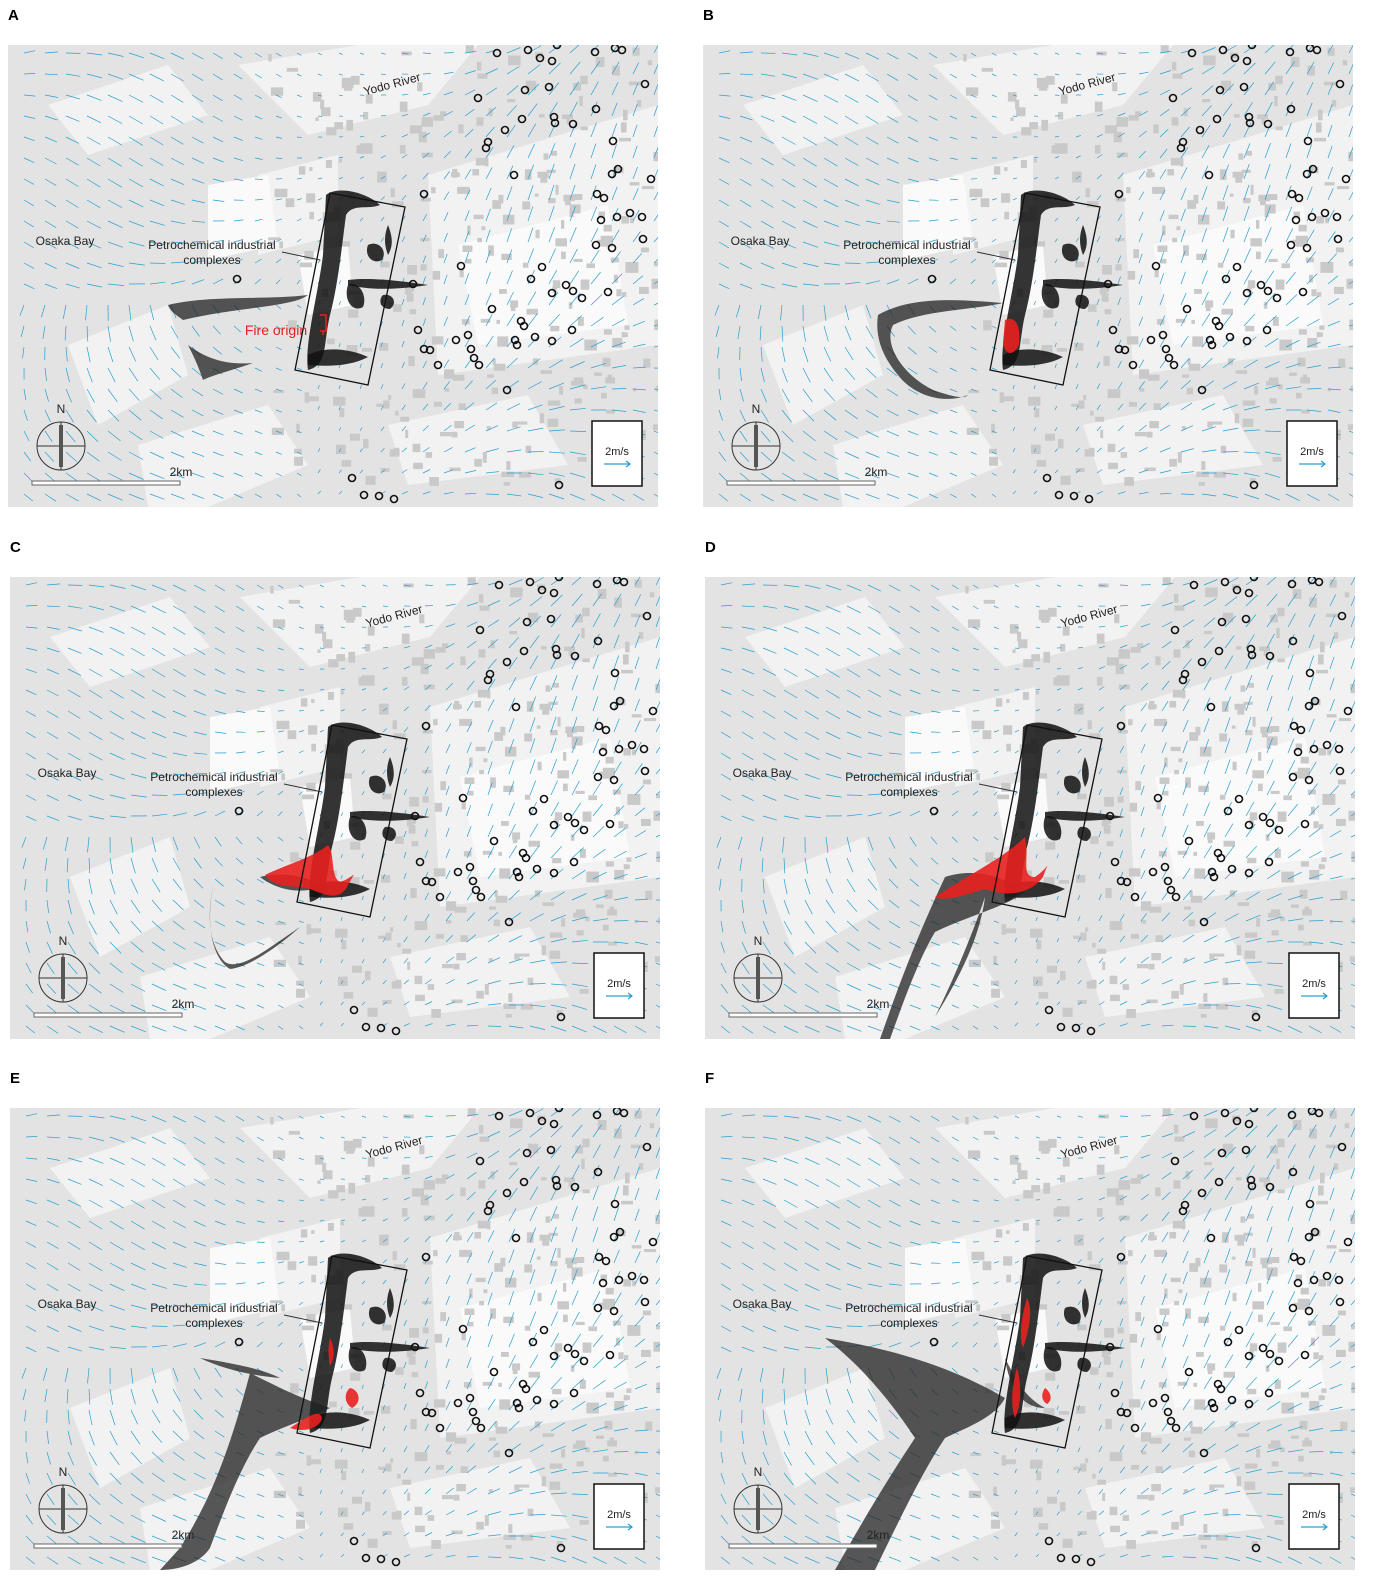  Describe the element at coordinates (1314, 1527) in the screenshot. I see `wind-scale-arrow` at that location.